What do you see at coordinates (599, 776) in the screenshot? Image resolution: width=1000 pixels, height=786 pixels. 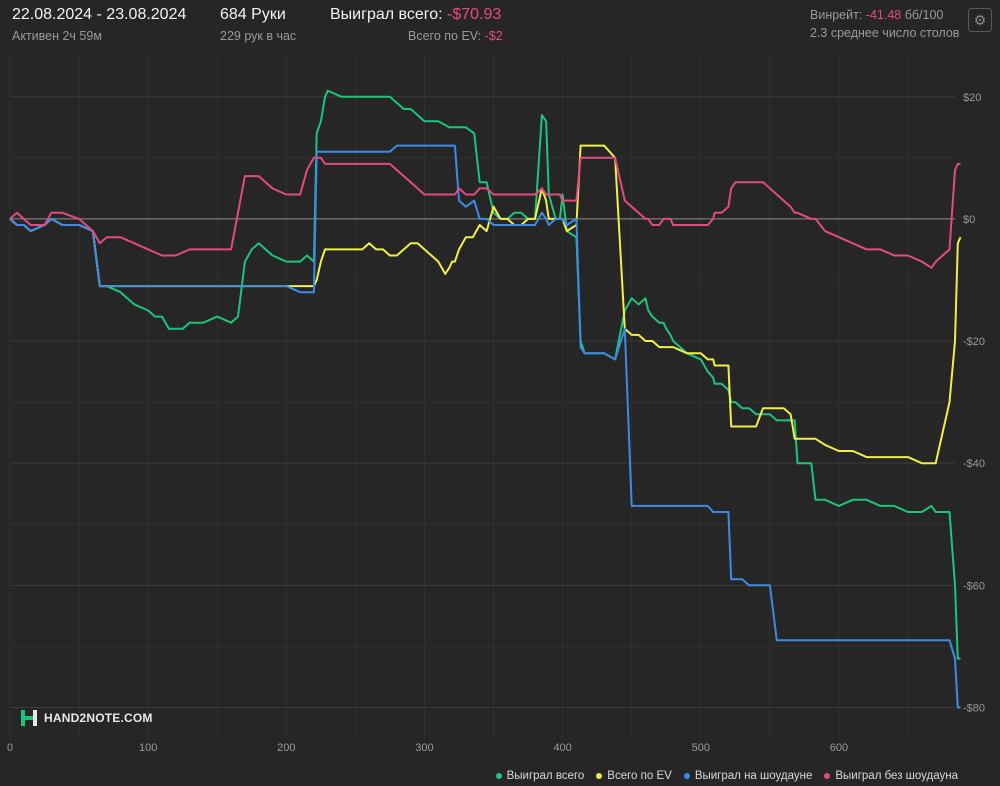 I see `legend-dot-yellow` at bounding box center [599, 776].